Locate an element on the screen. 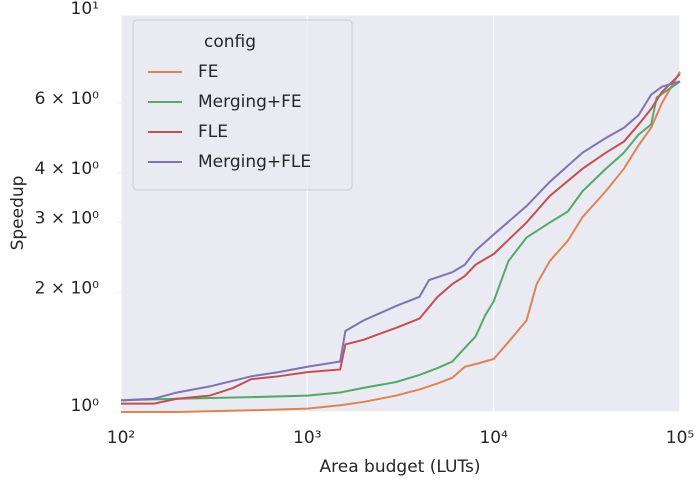  x-tick-label: 10⁴ is located at coordinates (493, 438).